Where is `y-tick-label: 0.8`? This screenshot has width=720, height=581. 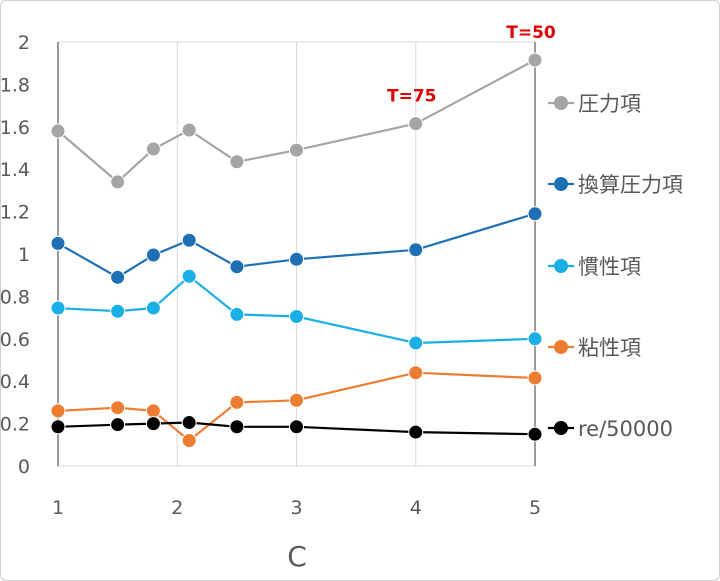 y-tick-label: 0.8 is located at coordinates (15, 297).